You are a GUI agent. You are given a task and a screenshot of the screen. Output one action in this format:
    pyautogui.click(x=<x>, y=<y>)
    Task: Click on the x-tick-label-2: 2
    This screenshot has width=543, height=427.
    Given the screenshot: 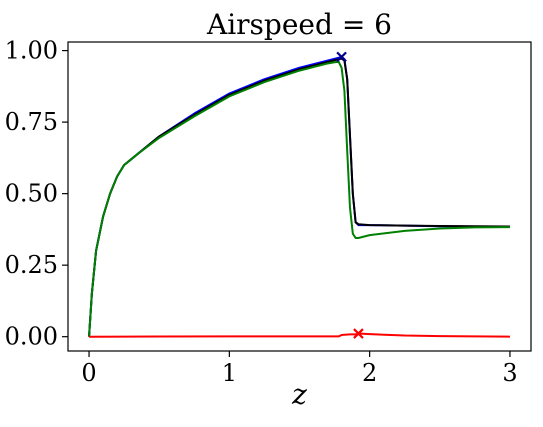 What is the action you would take?
    pyautogui.click(x=369, y=373)
    